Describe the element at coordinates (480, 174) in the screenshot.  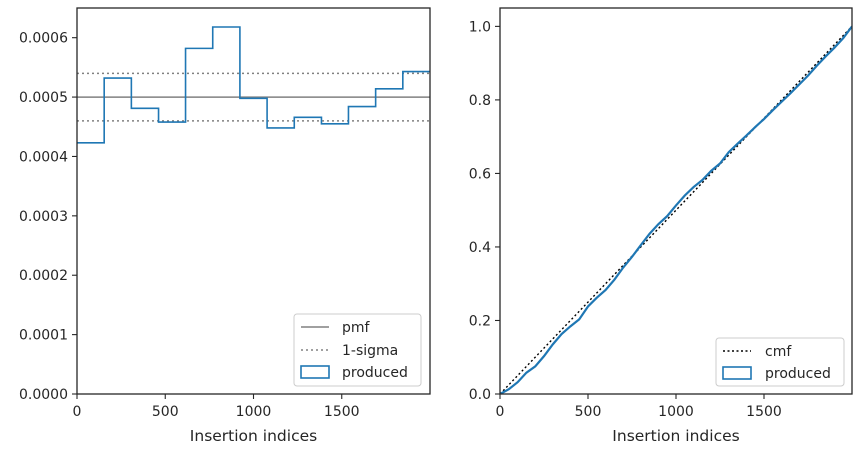
I see `y-tick-label: 0.6` at that location.